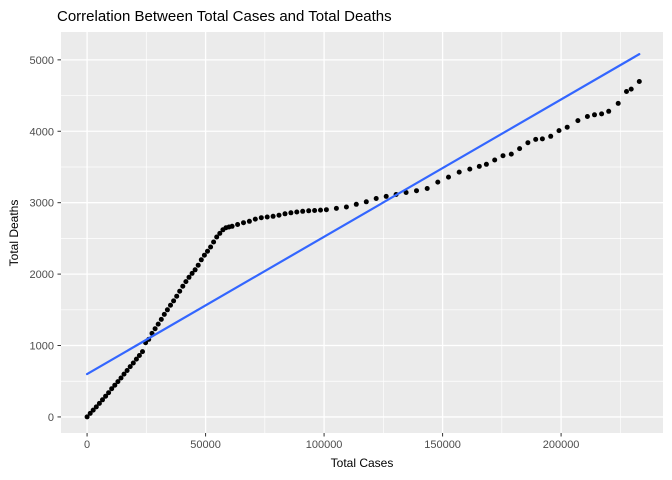 The image size is (672, 480). I want to click on y-tick-label: 5000, so click(42, 61).